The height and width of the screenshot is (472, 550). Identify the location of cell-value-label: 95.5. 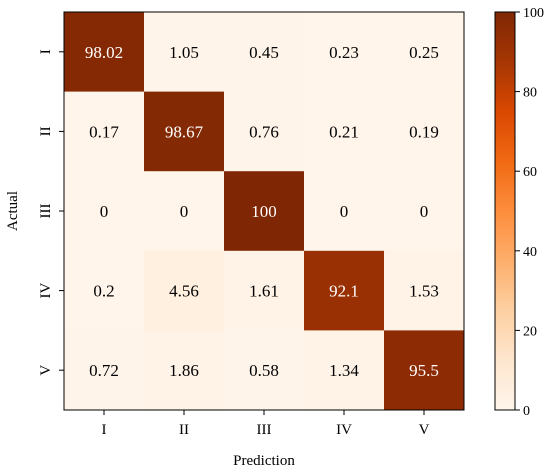
(424, 370).